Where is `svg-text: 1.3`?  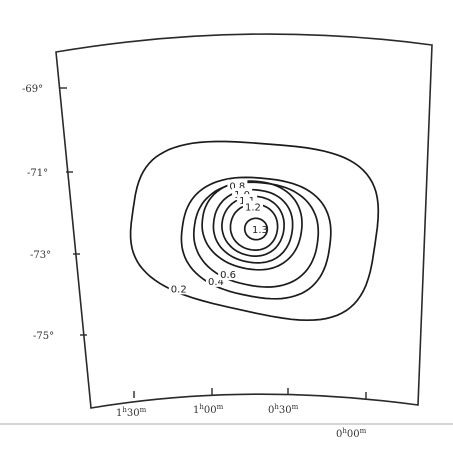
svg-text: 1.3 is located at coordinates (260, 230).